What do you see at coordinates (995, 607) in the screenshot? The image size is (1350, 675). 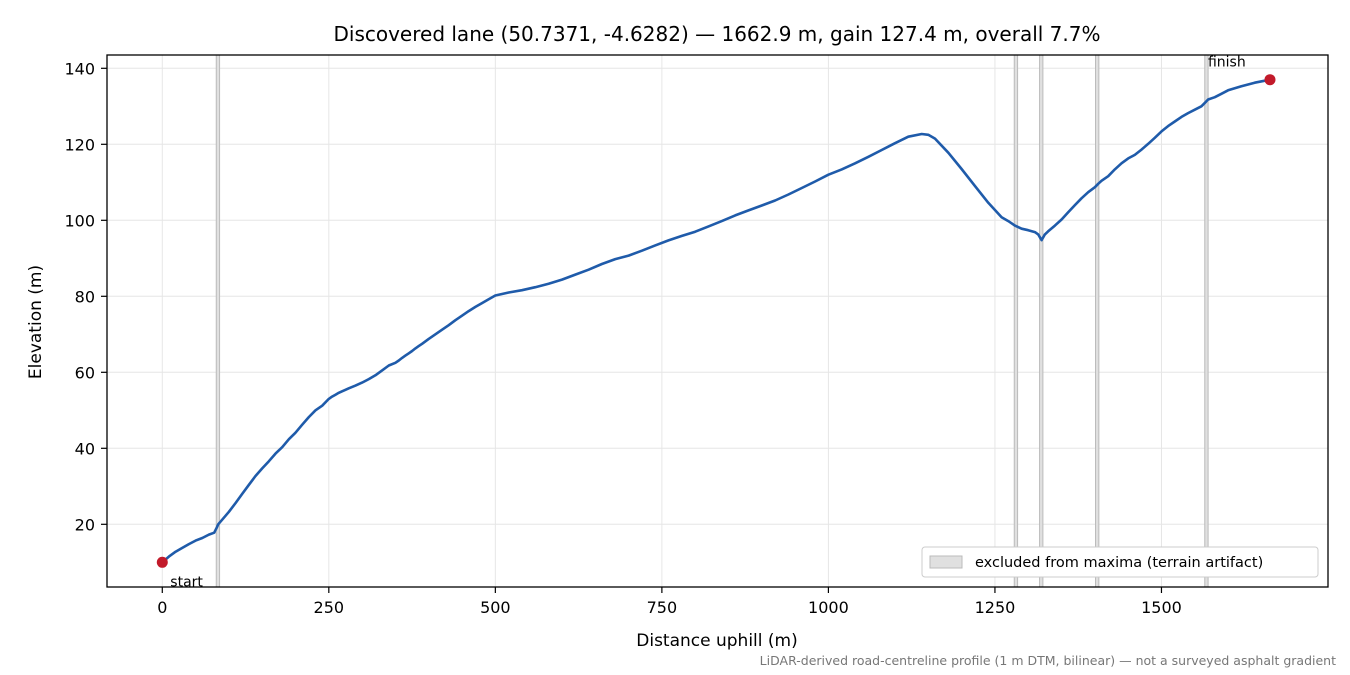 I see `x-tick-label: 1250` at bounding box center [995, 607].